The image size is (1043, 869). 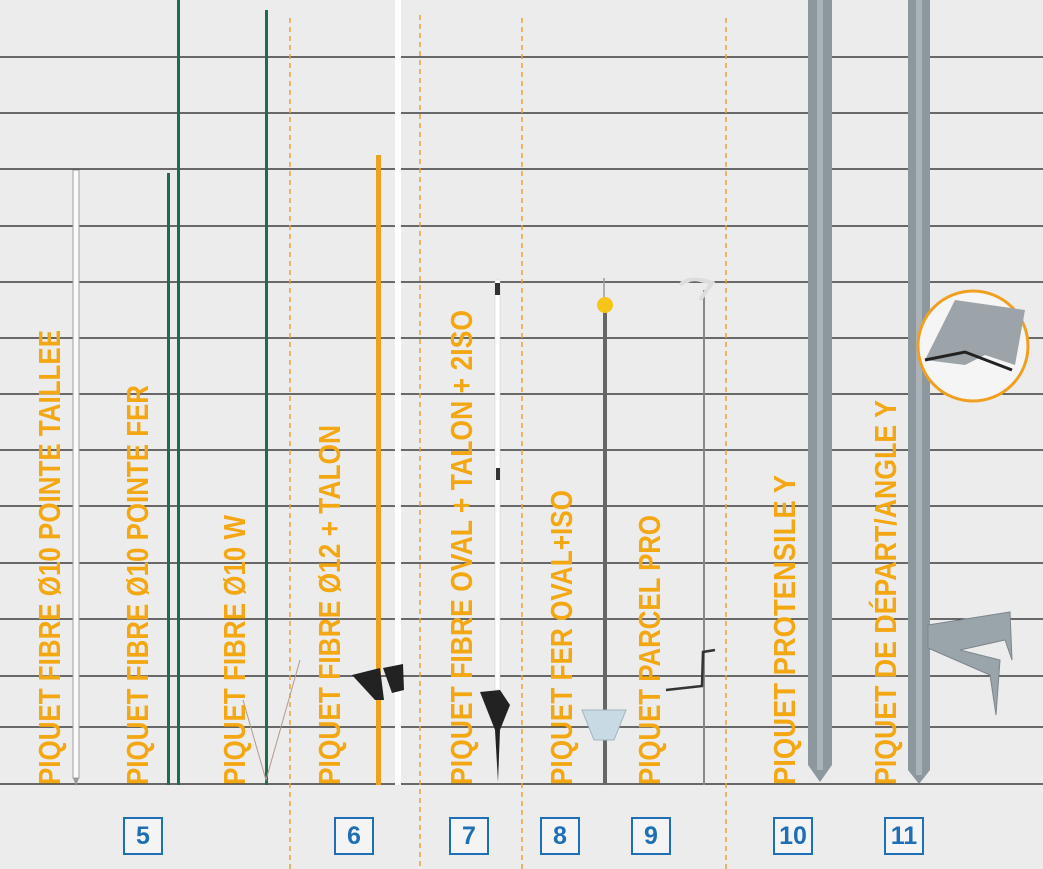 What do you see at coordinates (495, 530) in the screenshot?
I see `post-fibre-oval-white` at bounding box center [495, 530].